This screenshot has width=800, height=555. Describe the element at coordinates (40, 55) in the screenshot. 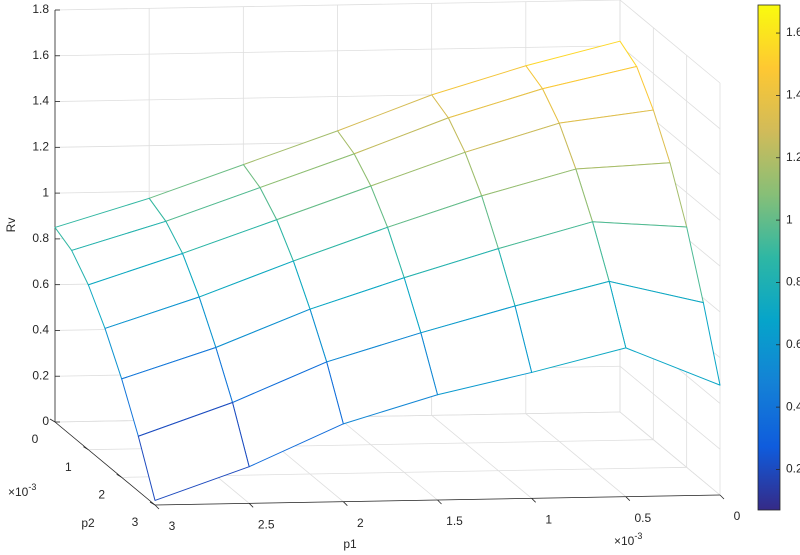

I see `z-tick-label: 1.6` at that location.